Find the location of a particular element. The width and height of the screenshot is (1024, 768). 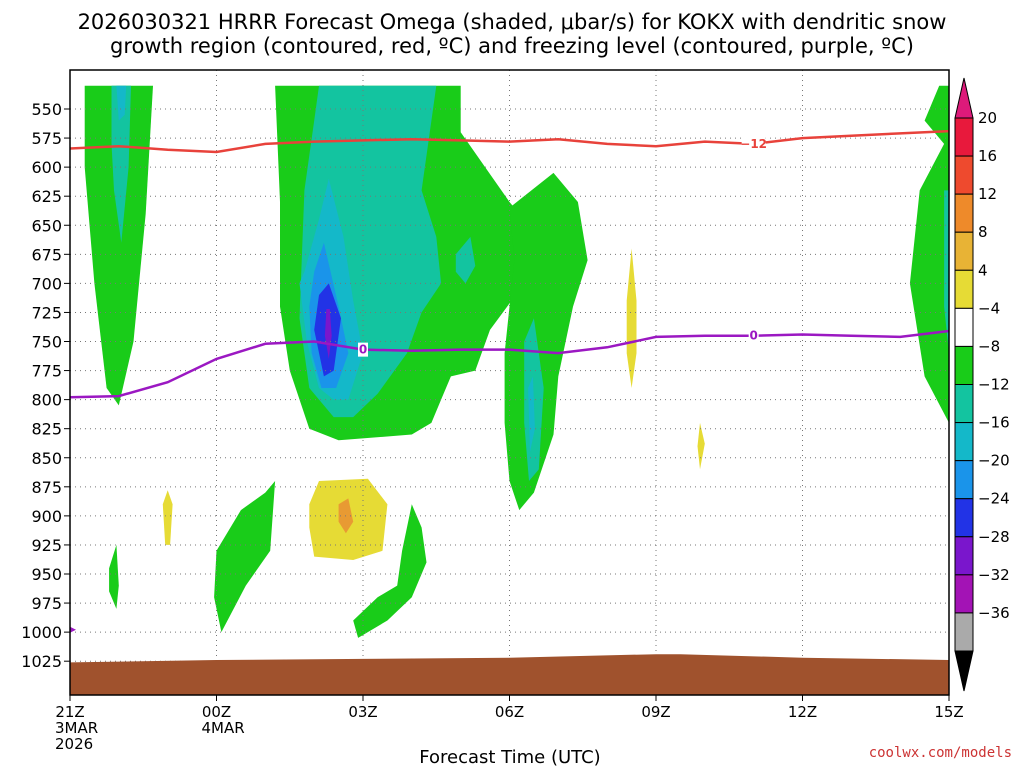

y-tick-label: 750 is located at coordinates (46, 342).